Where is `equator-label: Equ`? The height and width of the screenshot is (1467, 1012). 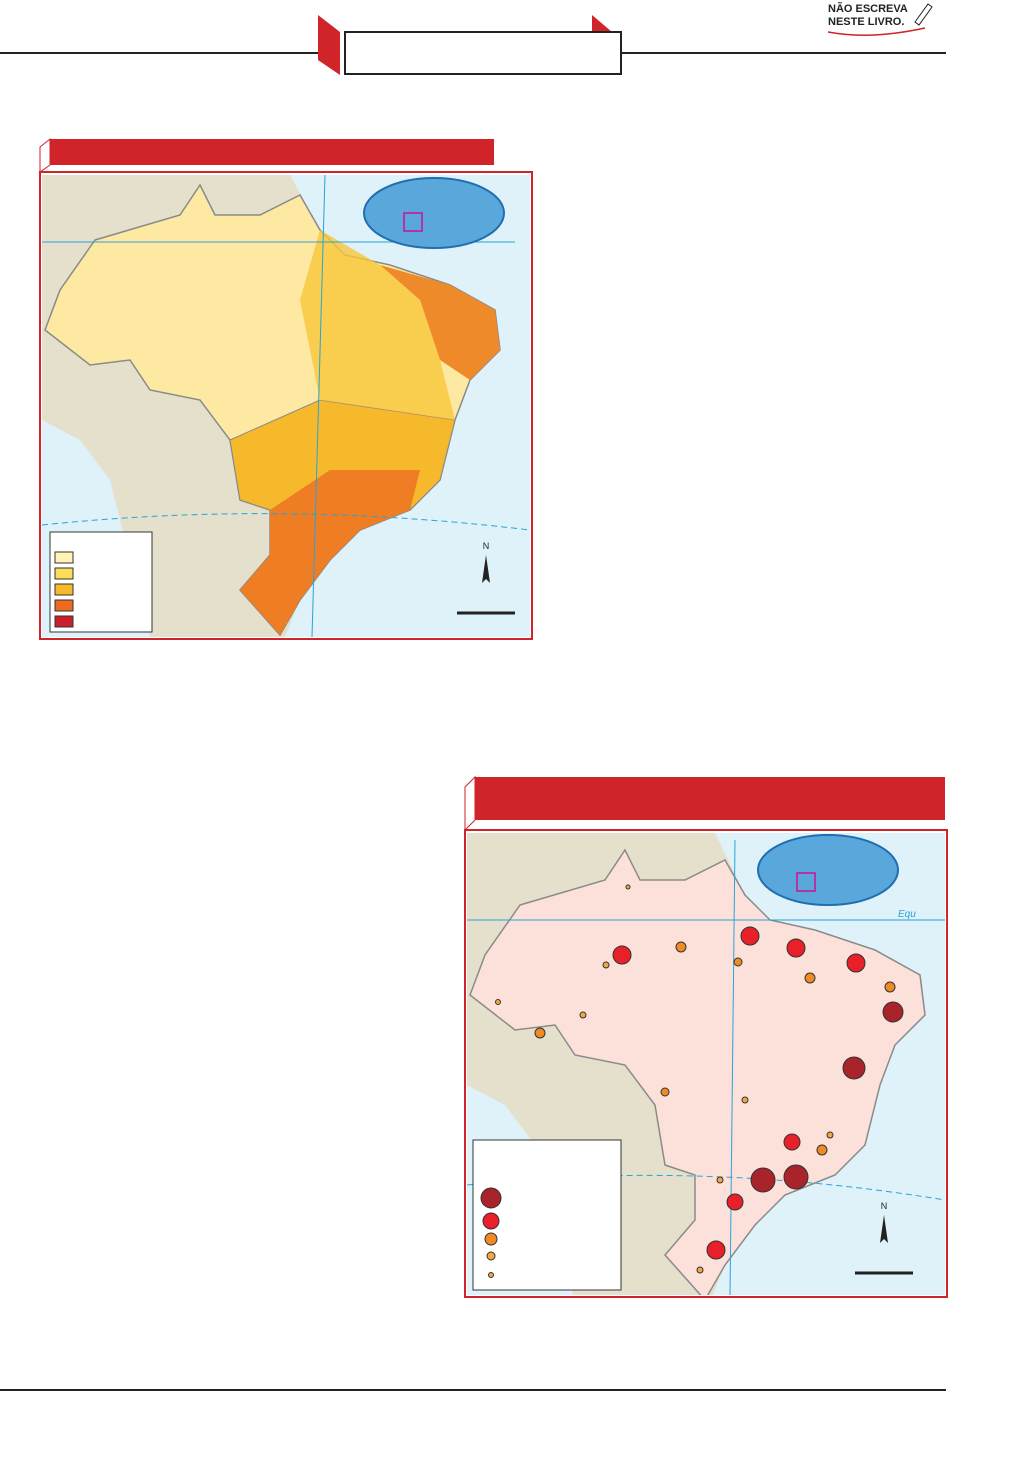
equator-label: Equ is located at coordinates (907, 914).